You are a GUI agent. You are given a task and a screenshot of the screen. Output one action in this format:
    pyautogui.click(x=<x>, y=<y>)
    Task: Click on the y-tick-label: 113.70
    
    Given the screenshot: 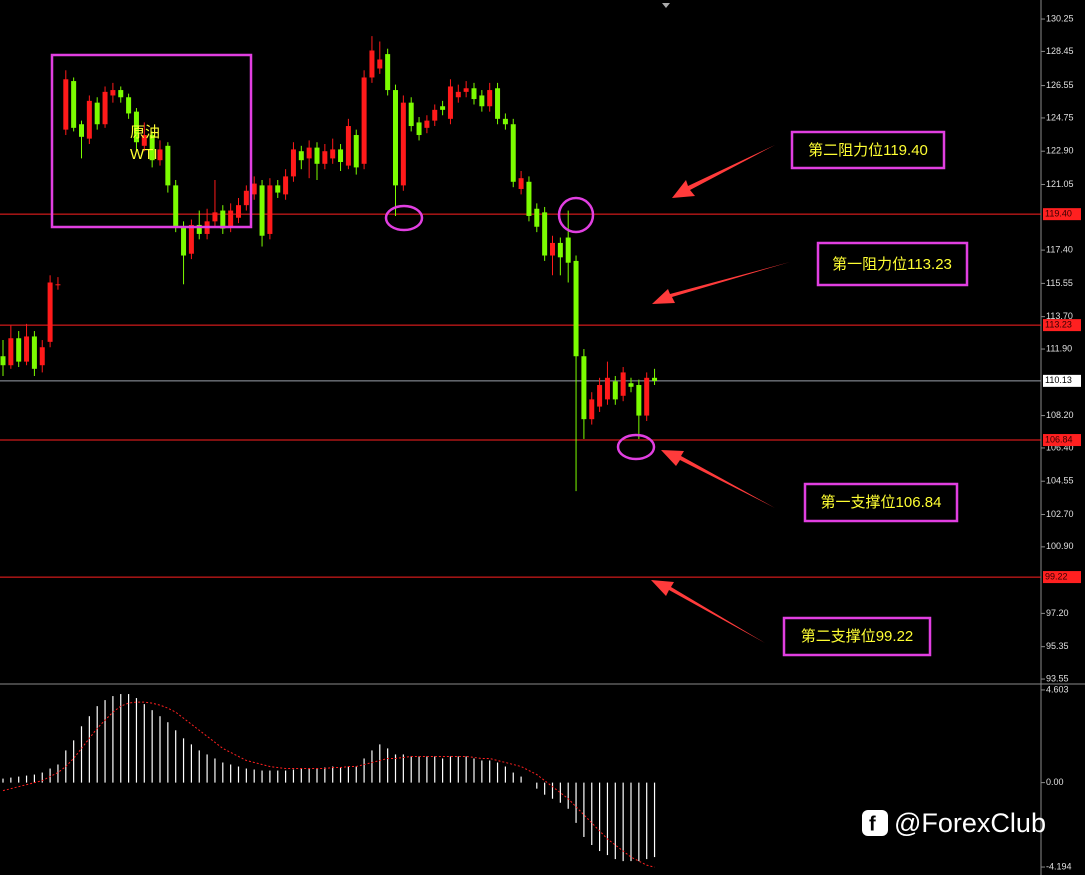 What is the action you would take?
    pyautogui.click(x=1059, y=316)
    